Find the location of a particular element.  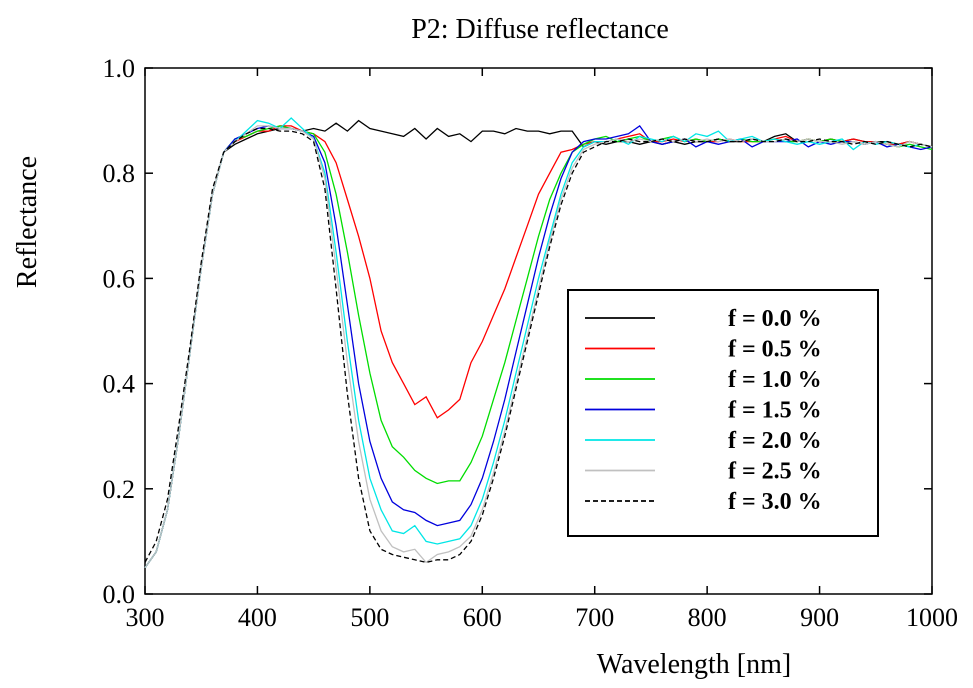

x-tick-label: 300 is located at coordinates (145, 617).